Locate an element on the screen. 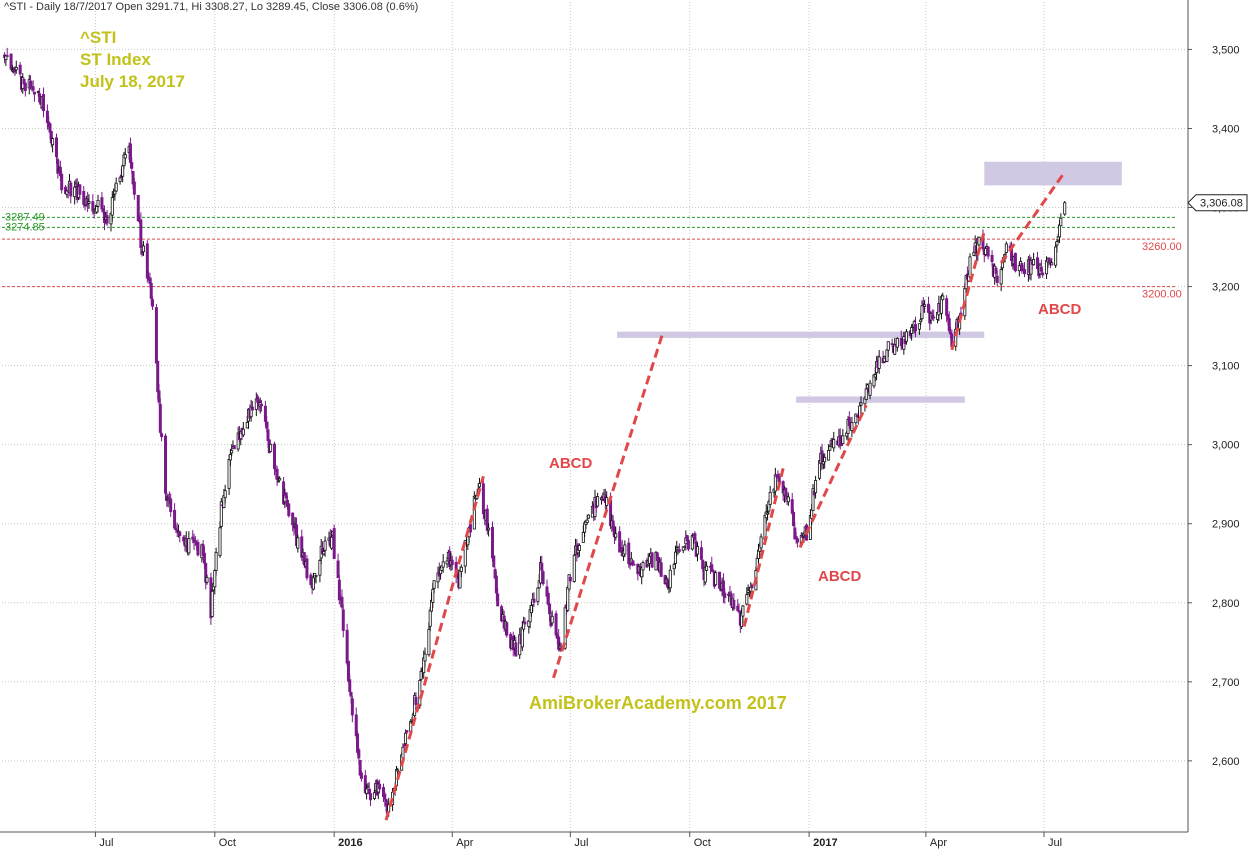 The width and height of the screenshot is (1249, 851). abcd-label-1: ABCD is located at coordinates (571, 463).